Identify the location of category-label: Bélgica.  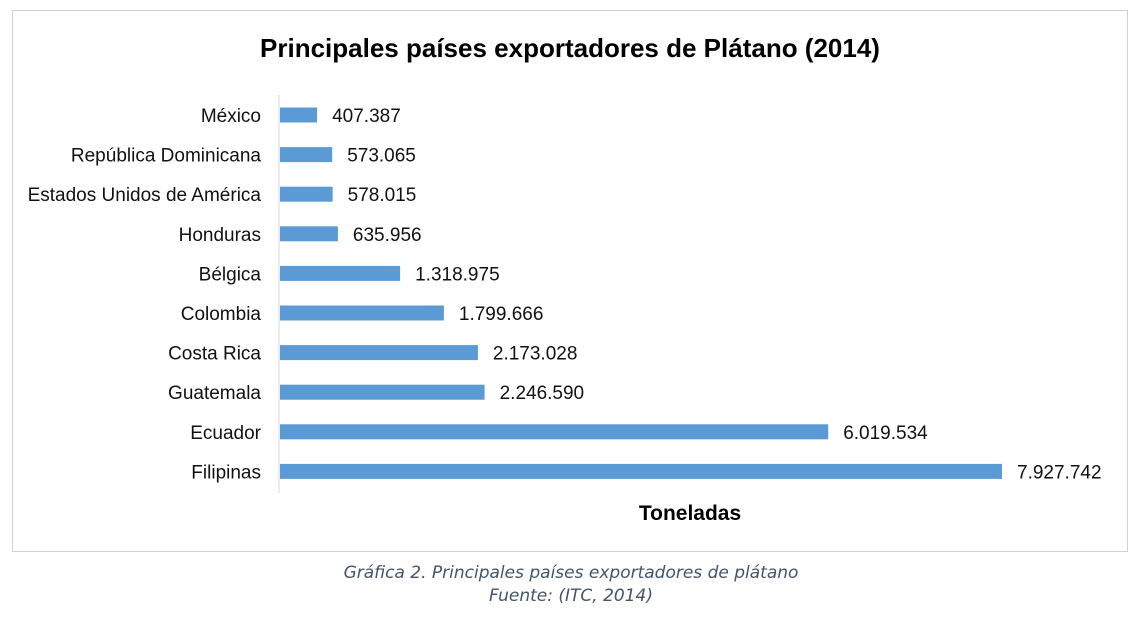
(230, 274).